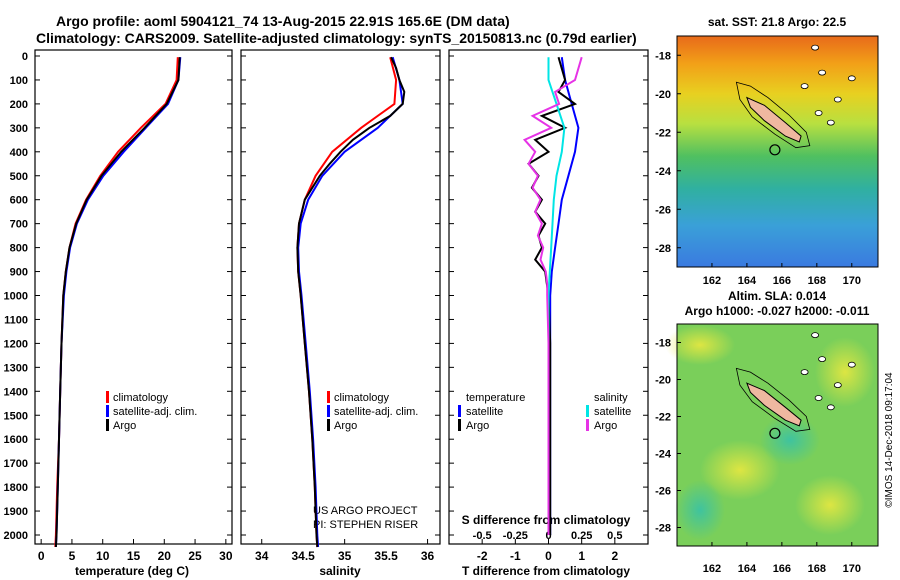 This screenshot has width=900, height=580. What do you see at coordinates (134, 556) in the screenshot?
I see `temp-tick-label: 15` at bounding box center [134, 556].